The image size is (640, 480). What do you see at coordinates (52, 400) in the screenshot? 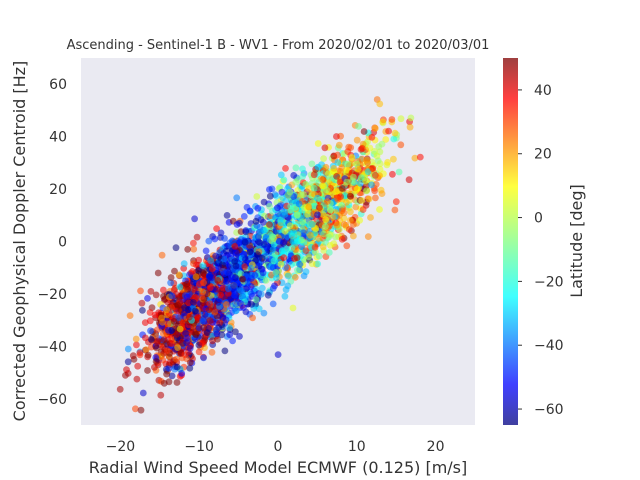
I see `y-tick-label: −60` at bounding box center [52, 400].